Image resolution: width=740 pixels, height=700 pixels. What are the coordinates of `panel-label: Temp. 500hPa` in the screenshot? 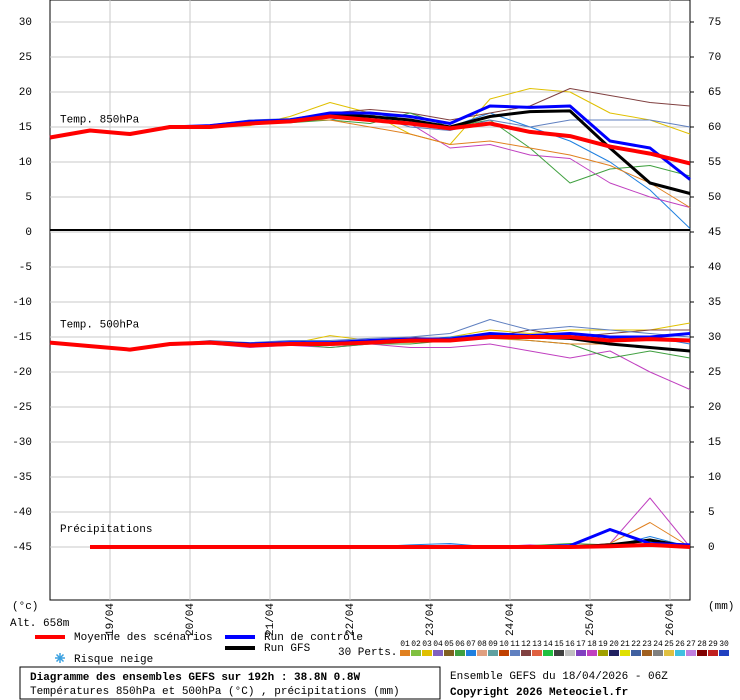 It's located at (100, 326).